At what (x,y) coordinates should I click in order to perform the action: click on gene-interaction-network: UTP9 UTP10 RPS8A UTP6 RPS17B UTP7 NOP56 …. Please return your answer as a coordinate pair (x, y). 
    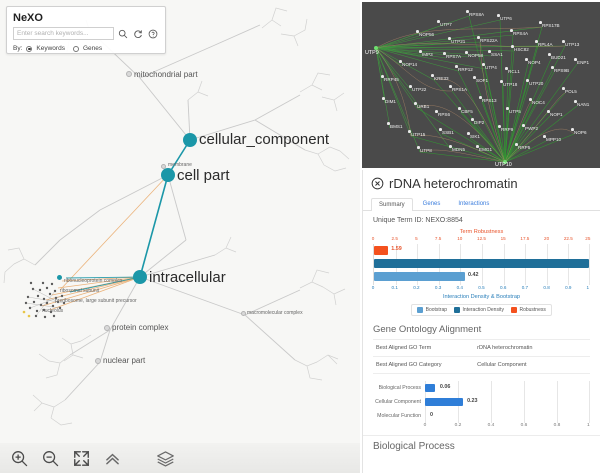
    Looking at the image, I should click on (481, 85).